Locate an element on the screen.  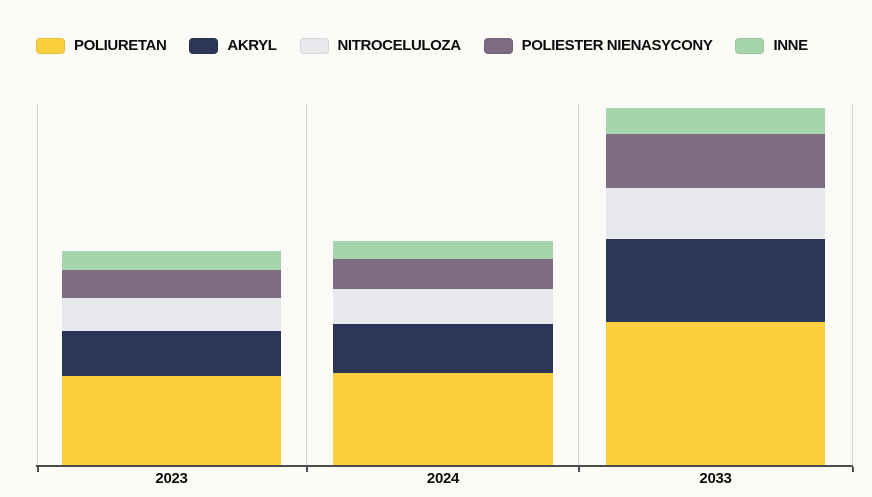
x-axis-label-2024: 2024 is located at coordinates (443, 478).